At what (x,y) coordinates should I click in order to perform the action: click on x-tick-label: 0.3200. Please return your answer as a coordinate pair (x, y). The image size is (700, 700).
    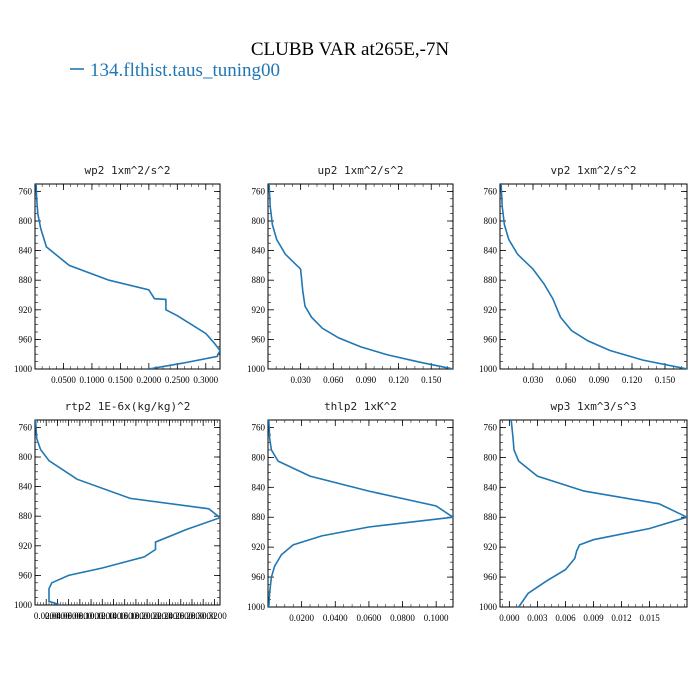
    Looking at the image, I should click on (214, 616).